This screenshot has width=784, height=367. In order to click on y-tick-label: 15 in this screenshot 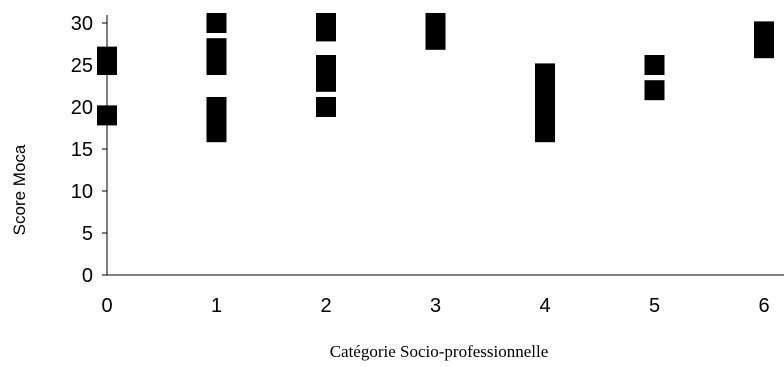, I will do `click(82, 150)`.